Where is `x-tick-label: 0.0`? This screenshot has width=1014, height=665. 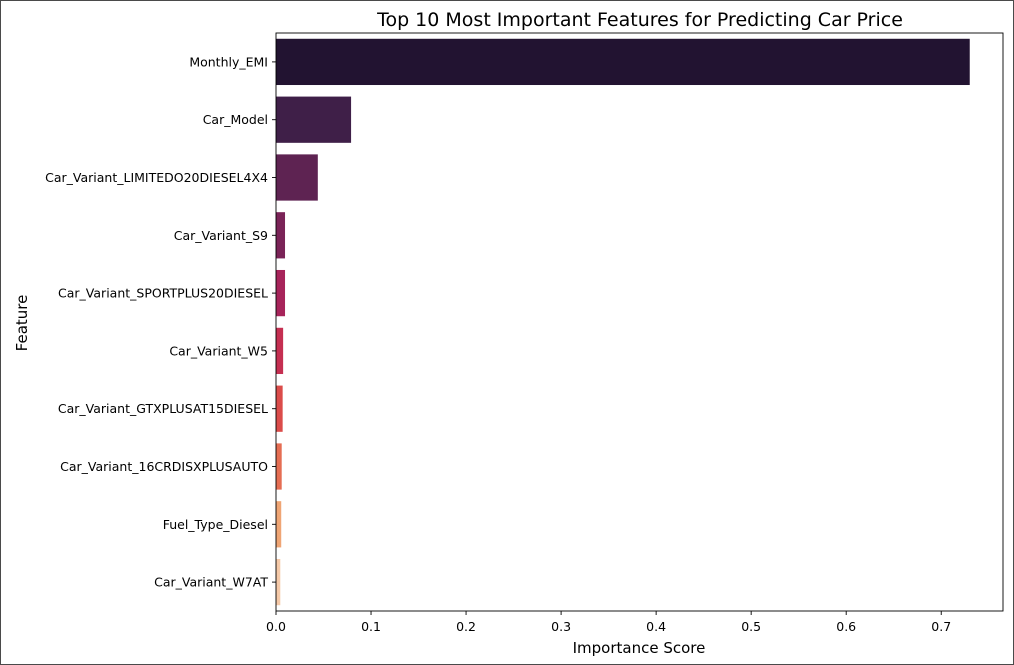 x-tick-label: 0.0 is located at coordinates (276, 626).